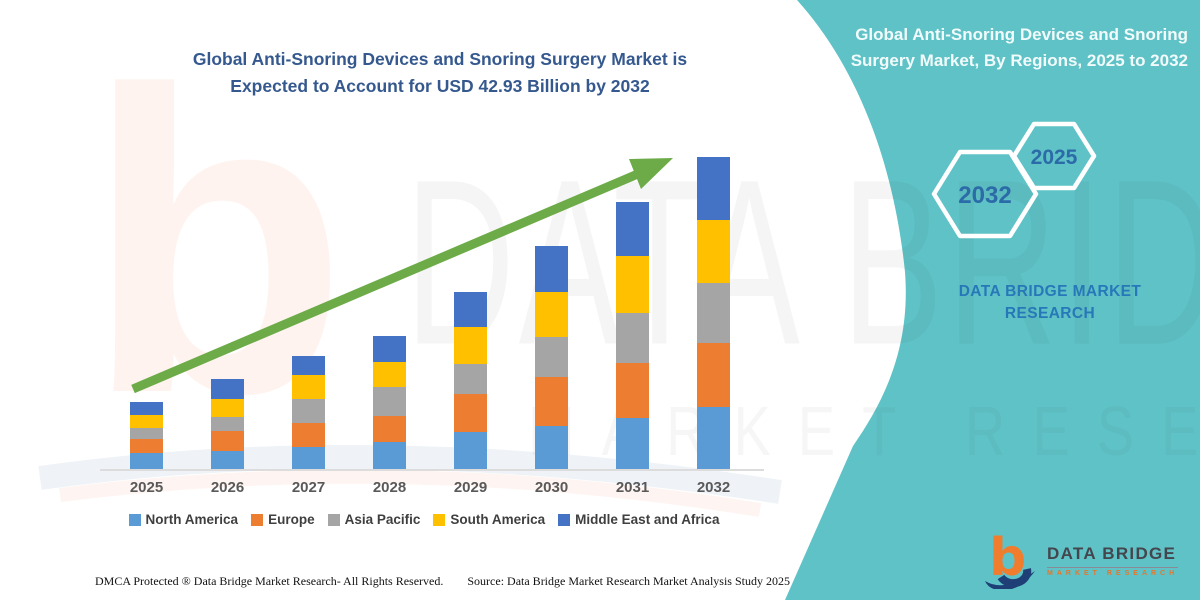  Describe the element at coordinates (291, 519) in the screenshot. I see `legend-label: Europe` at that location.